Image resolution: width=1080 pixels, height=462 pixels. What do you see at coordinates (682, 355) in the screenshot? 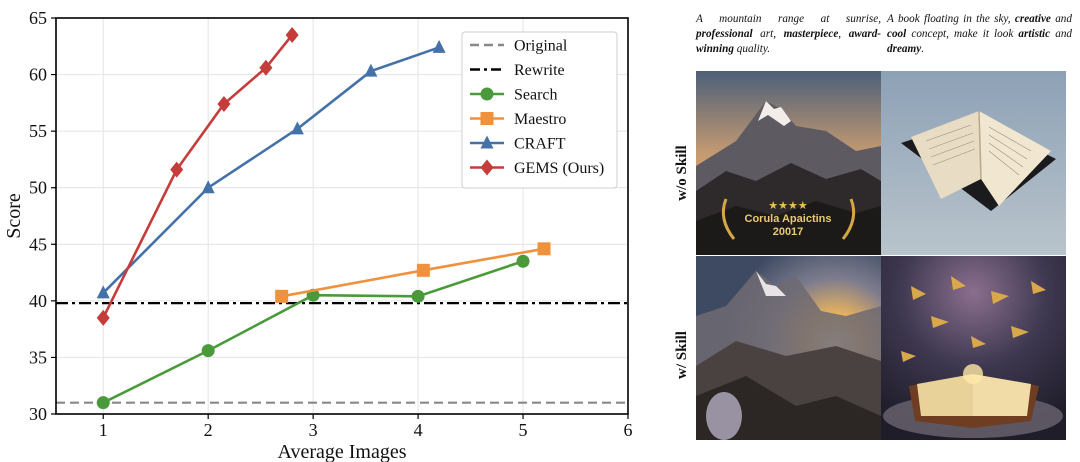
I see `row-label-with-skill: w/ Skill` at bounding box center [682, 355].